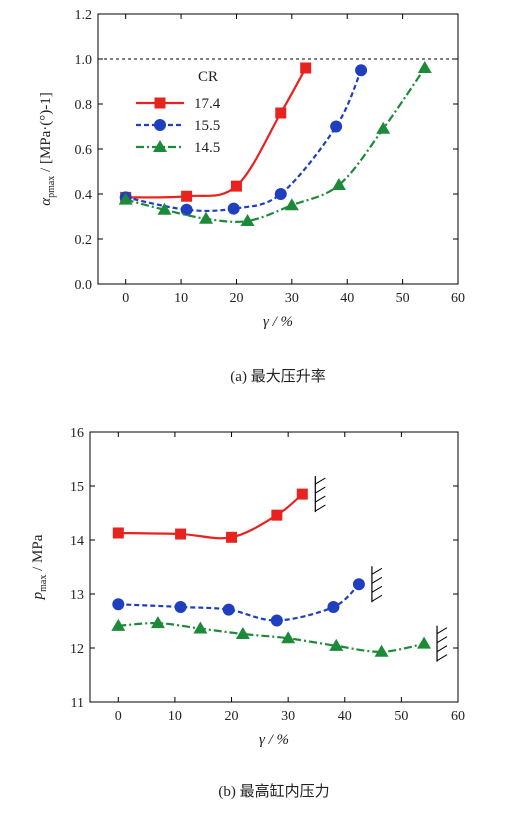  What do you see at coordinates (207, 126) in the screenshot?
I see `legend-label: 15.5` at bounding box center [207, 126].